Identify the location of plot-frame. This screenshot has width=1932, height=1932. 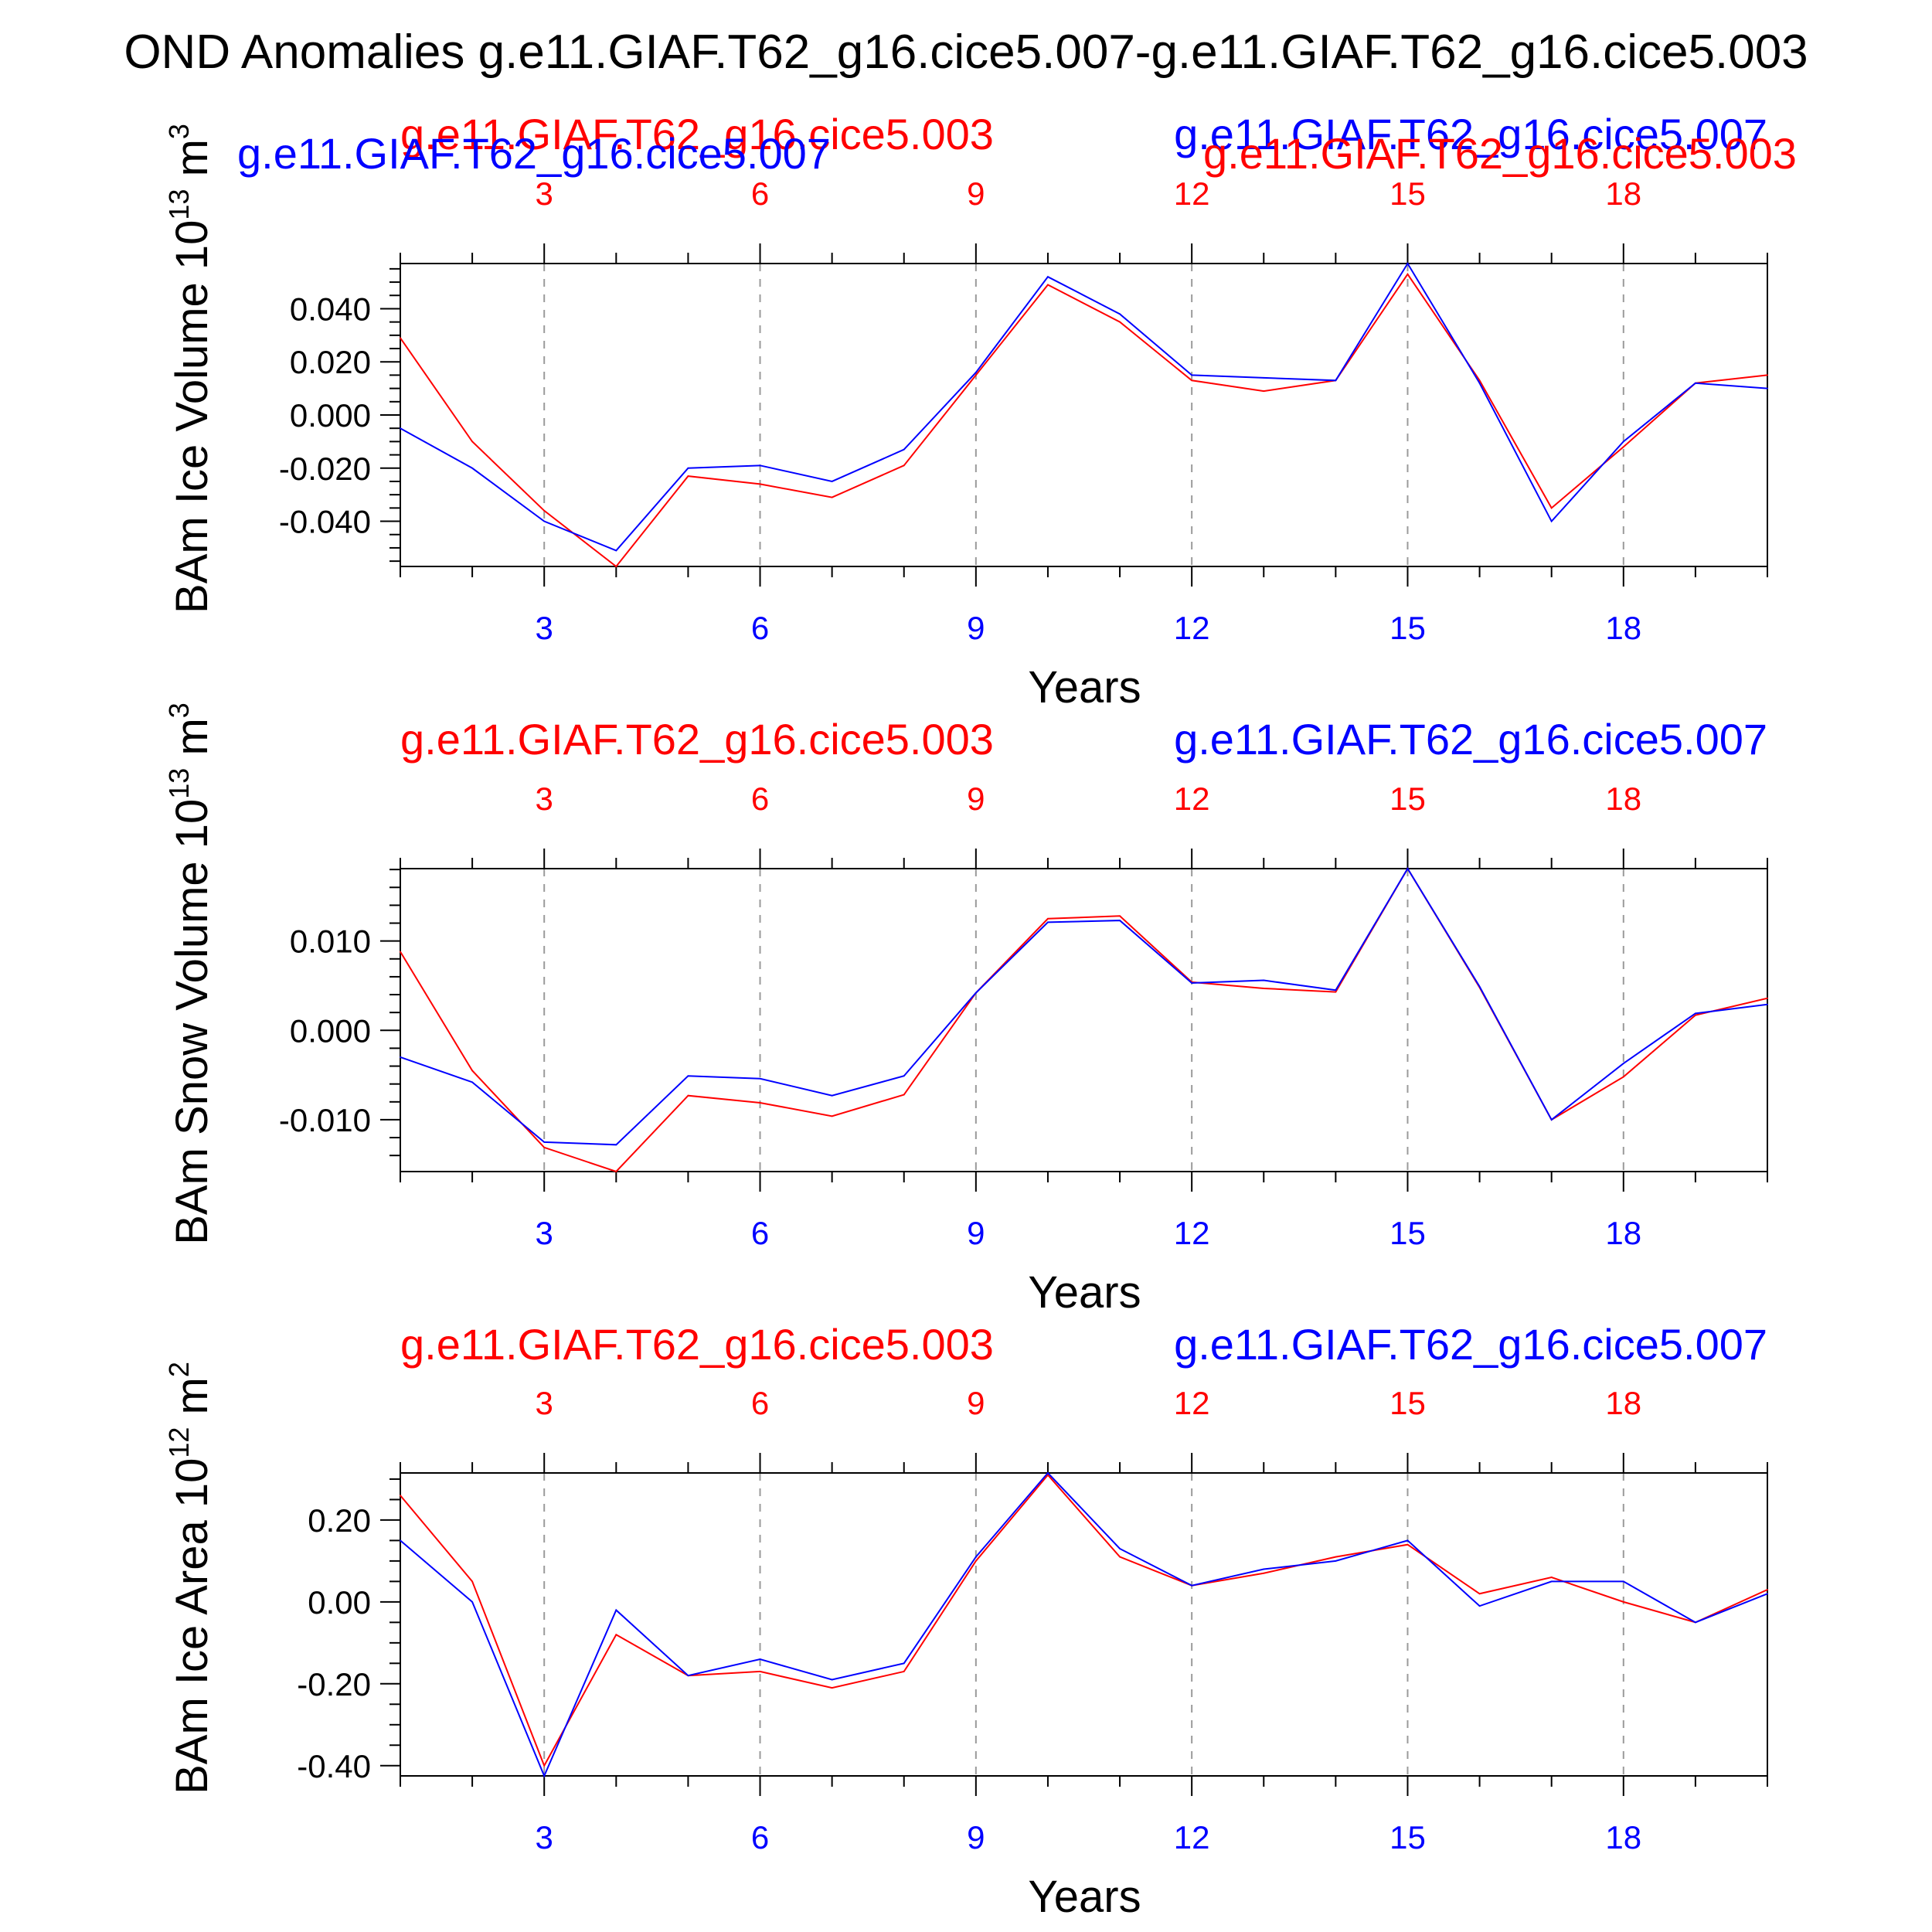
(1084, 415).